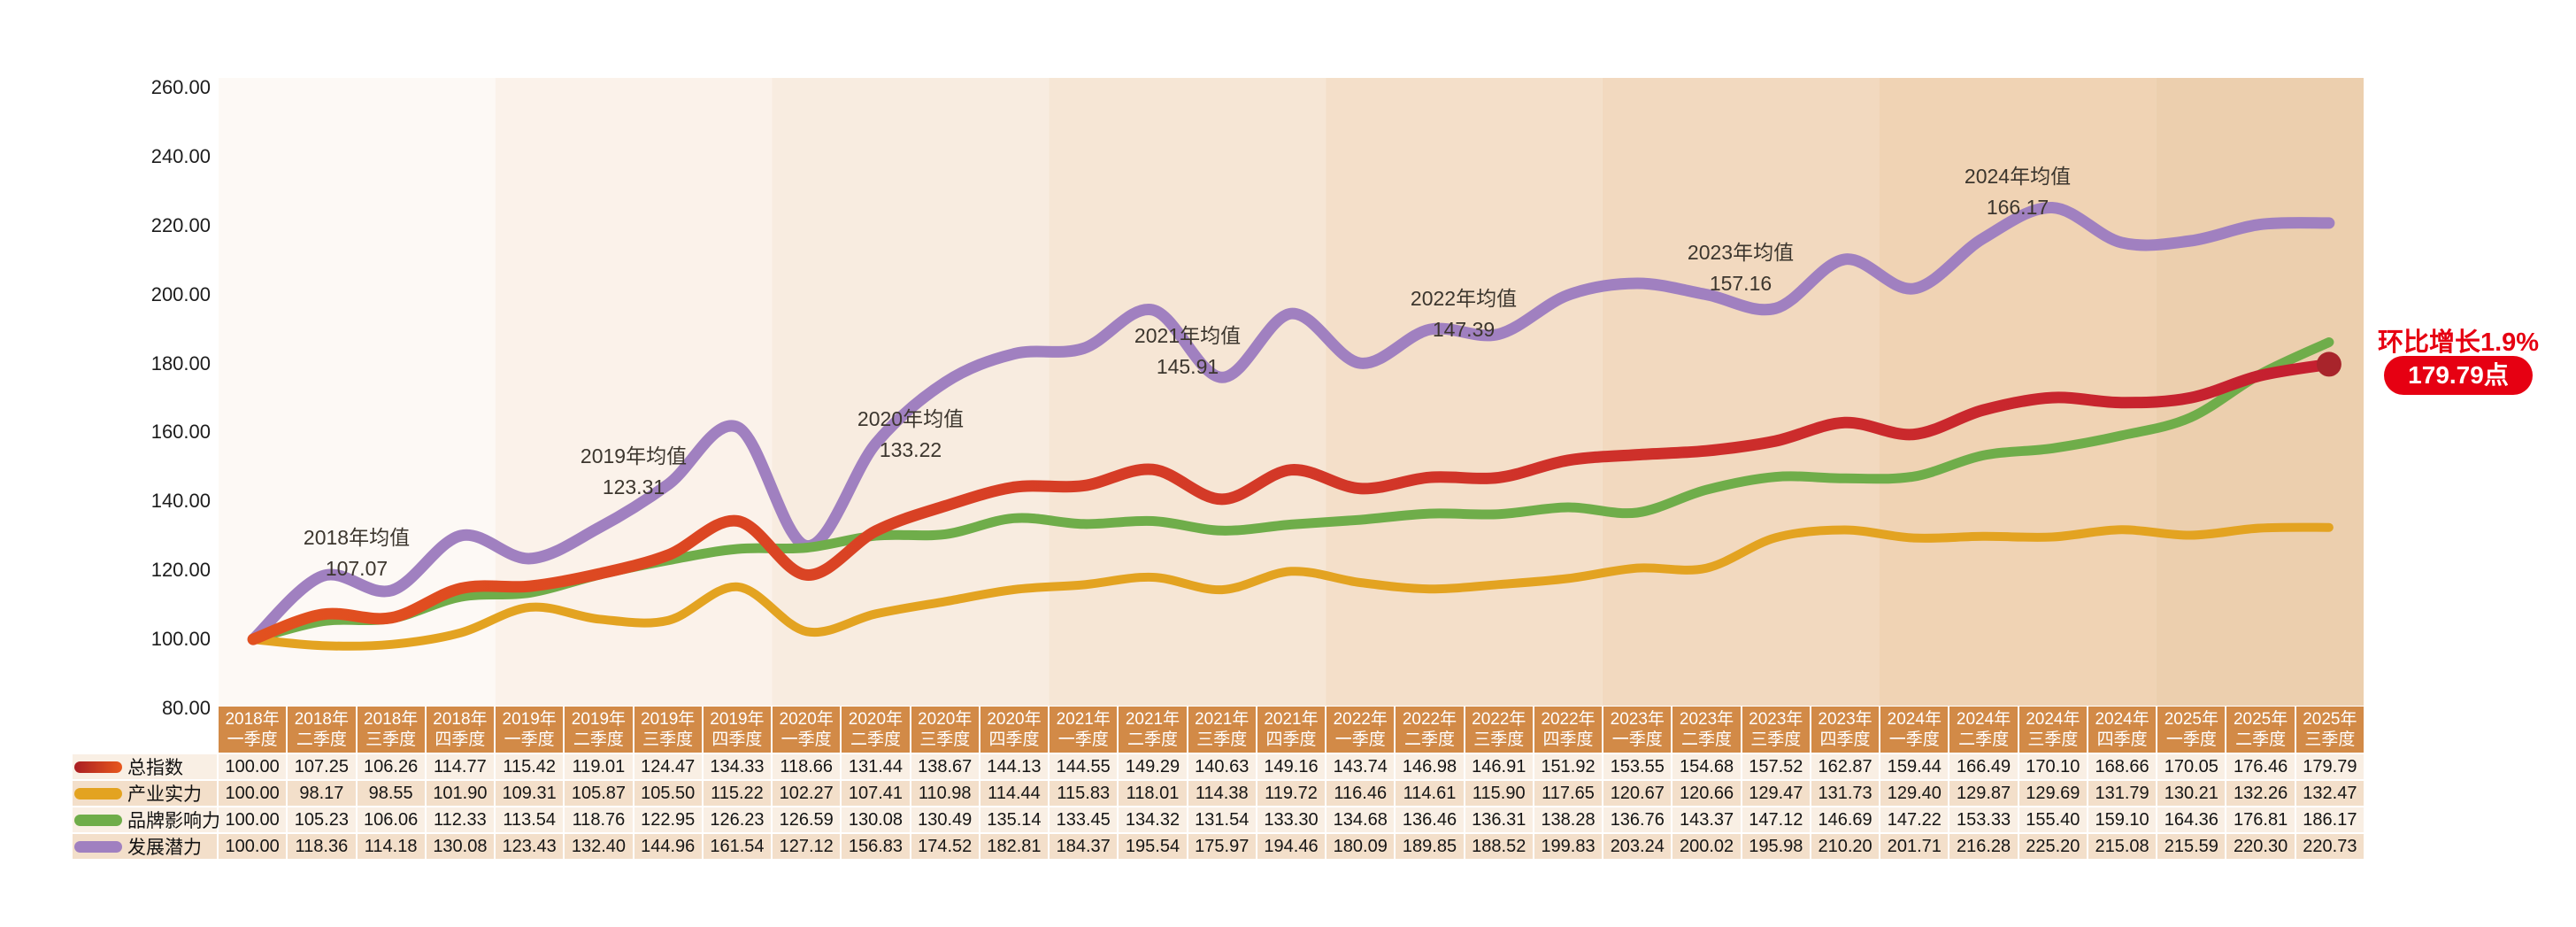 Image resolution: width=2576 pixels, height=927 pixels. I want to click on table-cell: 144.55, so click(1084, 766).